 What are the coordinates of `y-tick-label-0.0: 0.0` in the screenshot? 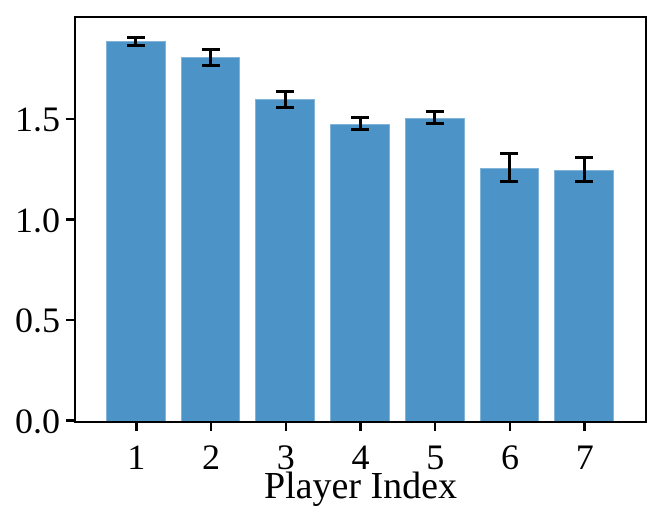 It's located at (37, 420).